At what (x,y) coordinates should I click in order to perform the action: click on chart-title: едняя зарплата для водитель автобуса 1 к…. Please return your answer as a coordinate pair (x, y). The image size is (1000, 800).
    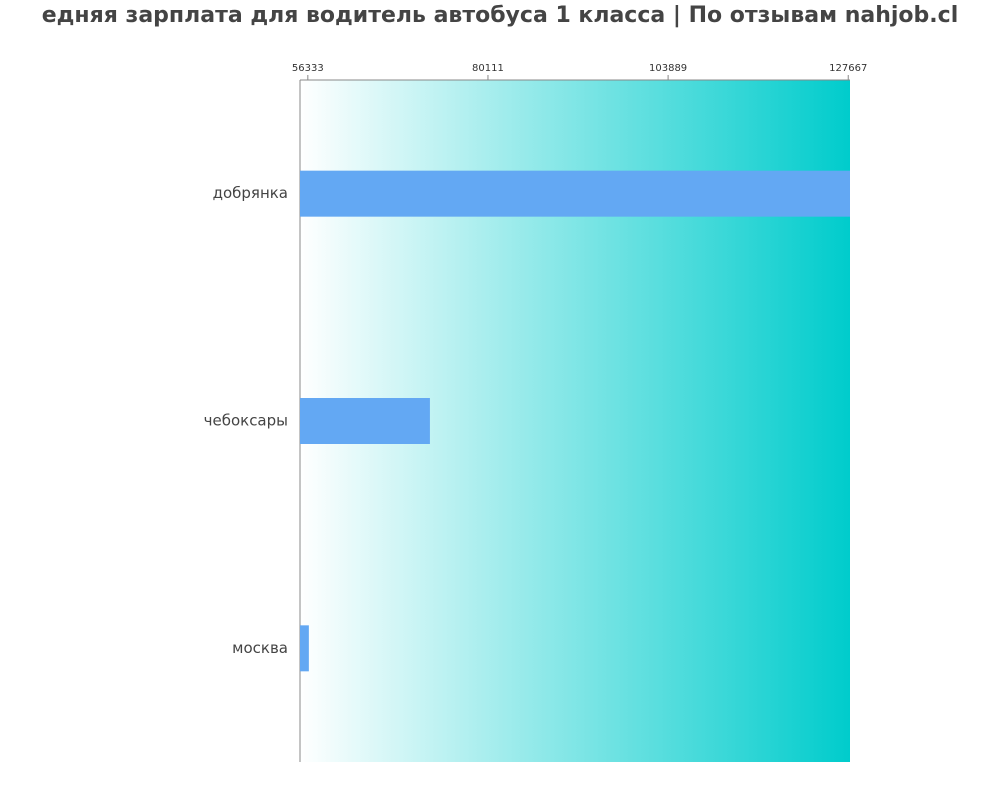
    Looking at the image, I should click on (500, 15).